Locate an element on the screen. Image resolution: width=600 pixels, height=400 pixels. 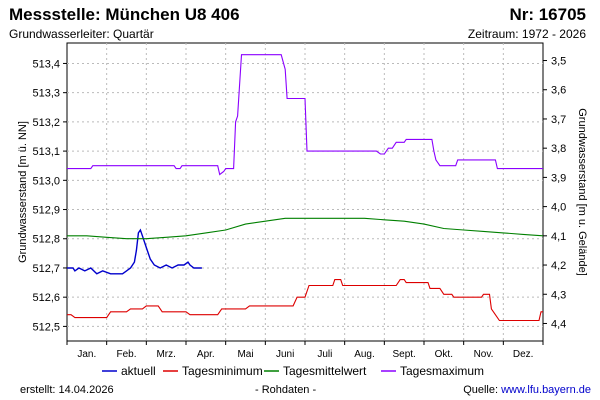
y-tick-label: 513,4 is located at coordinates (46, 64).